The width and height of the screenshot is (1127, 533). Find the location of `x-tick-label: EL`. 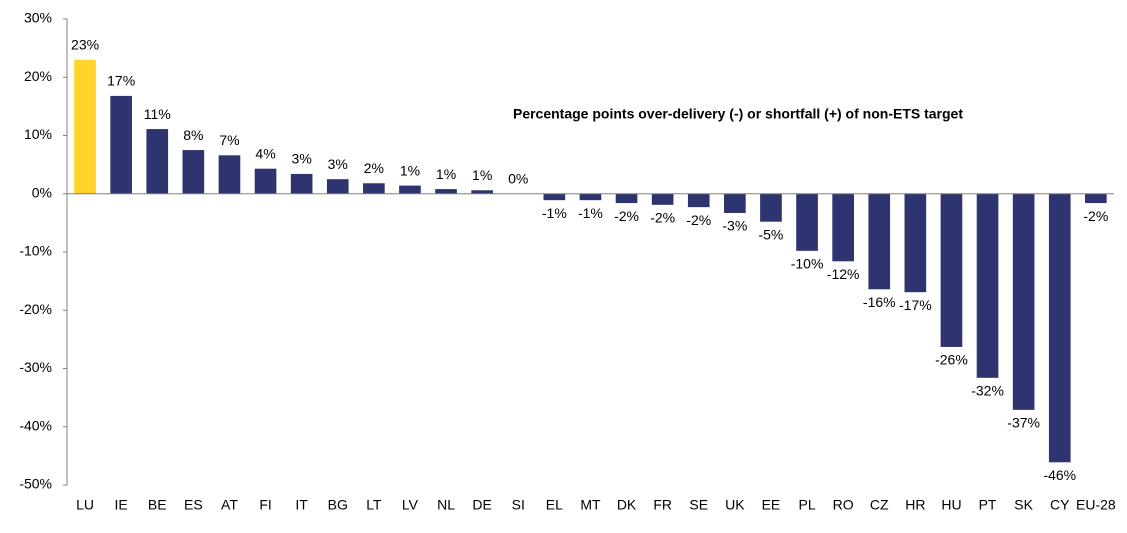

x-tick-label: EL is located at coordinates (554, 505).